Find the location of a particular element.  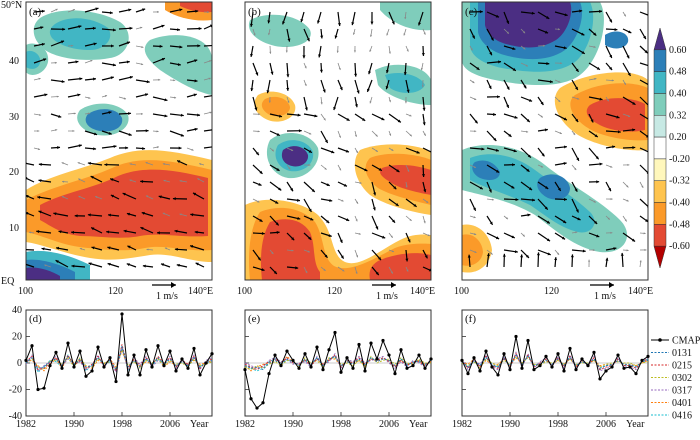

x-tick-label: 1990 is located at coordinates (293, 424).